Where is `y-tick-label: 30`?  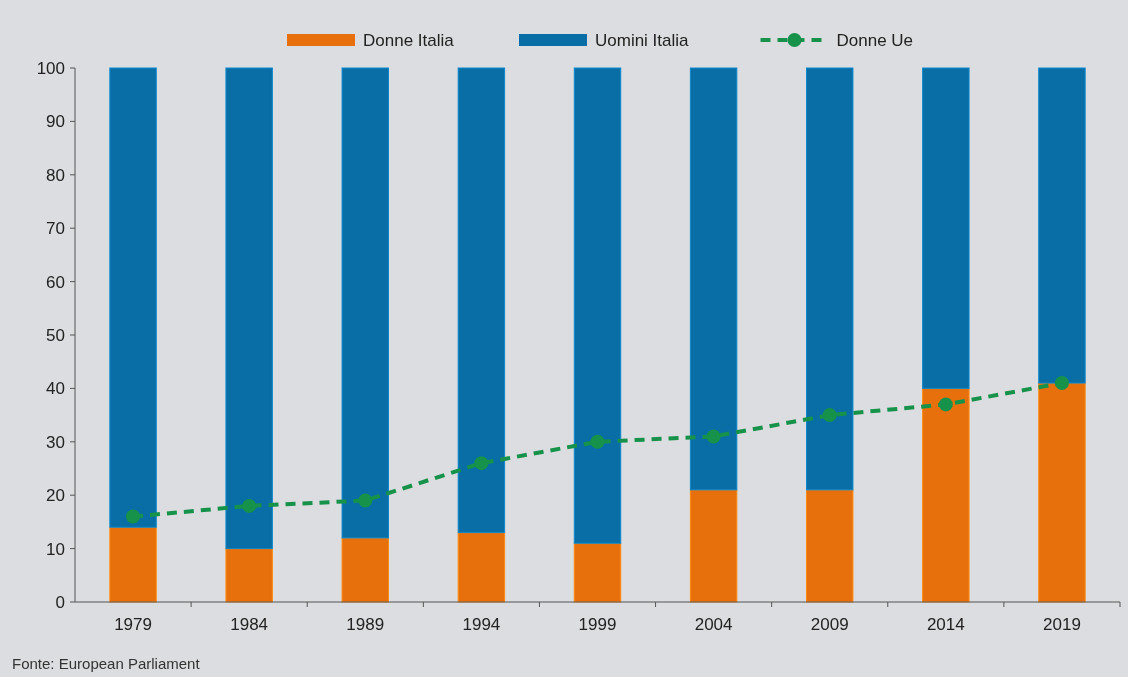
y-tick-label: 30 is located at coordinates (55, 442).